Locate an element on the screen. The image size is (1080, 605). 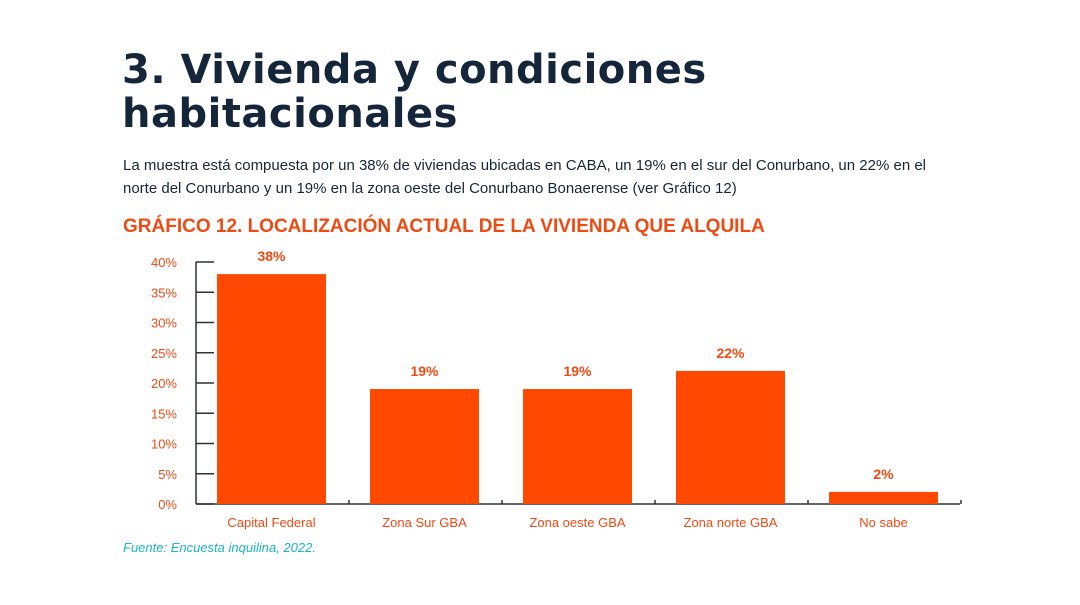
y-tick-label: 35% is located at coordinates (164, 292).